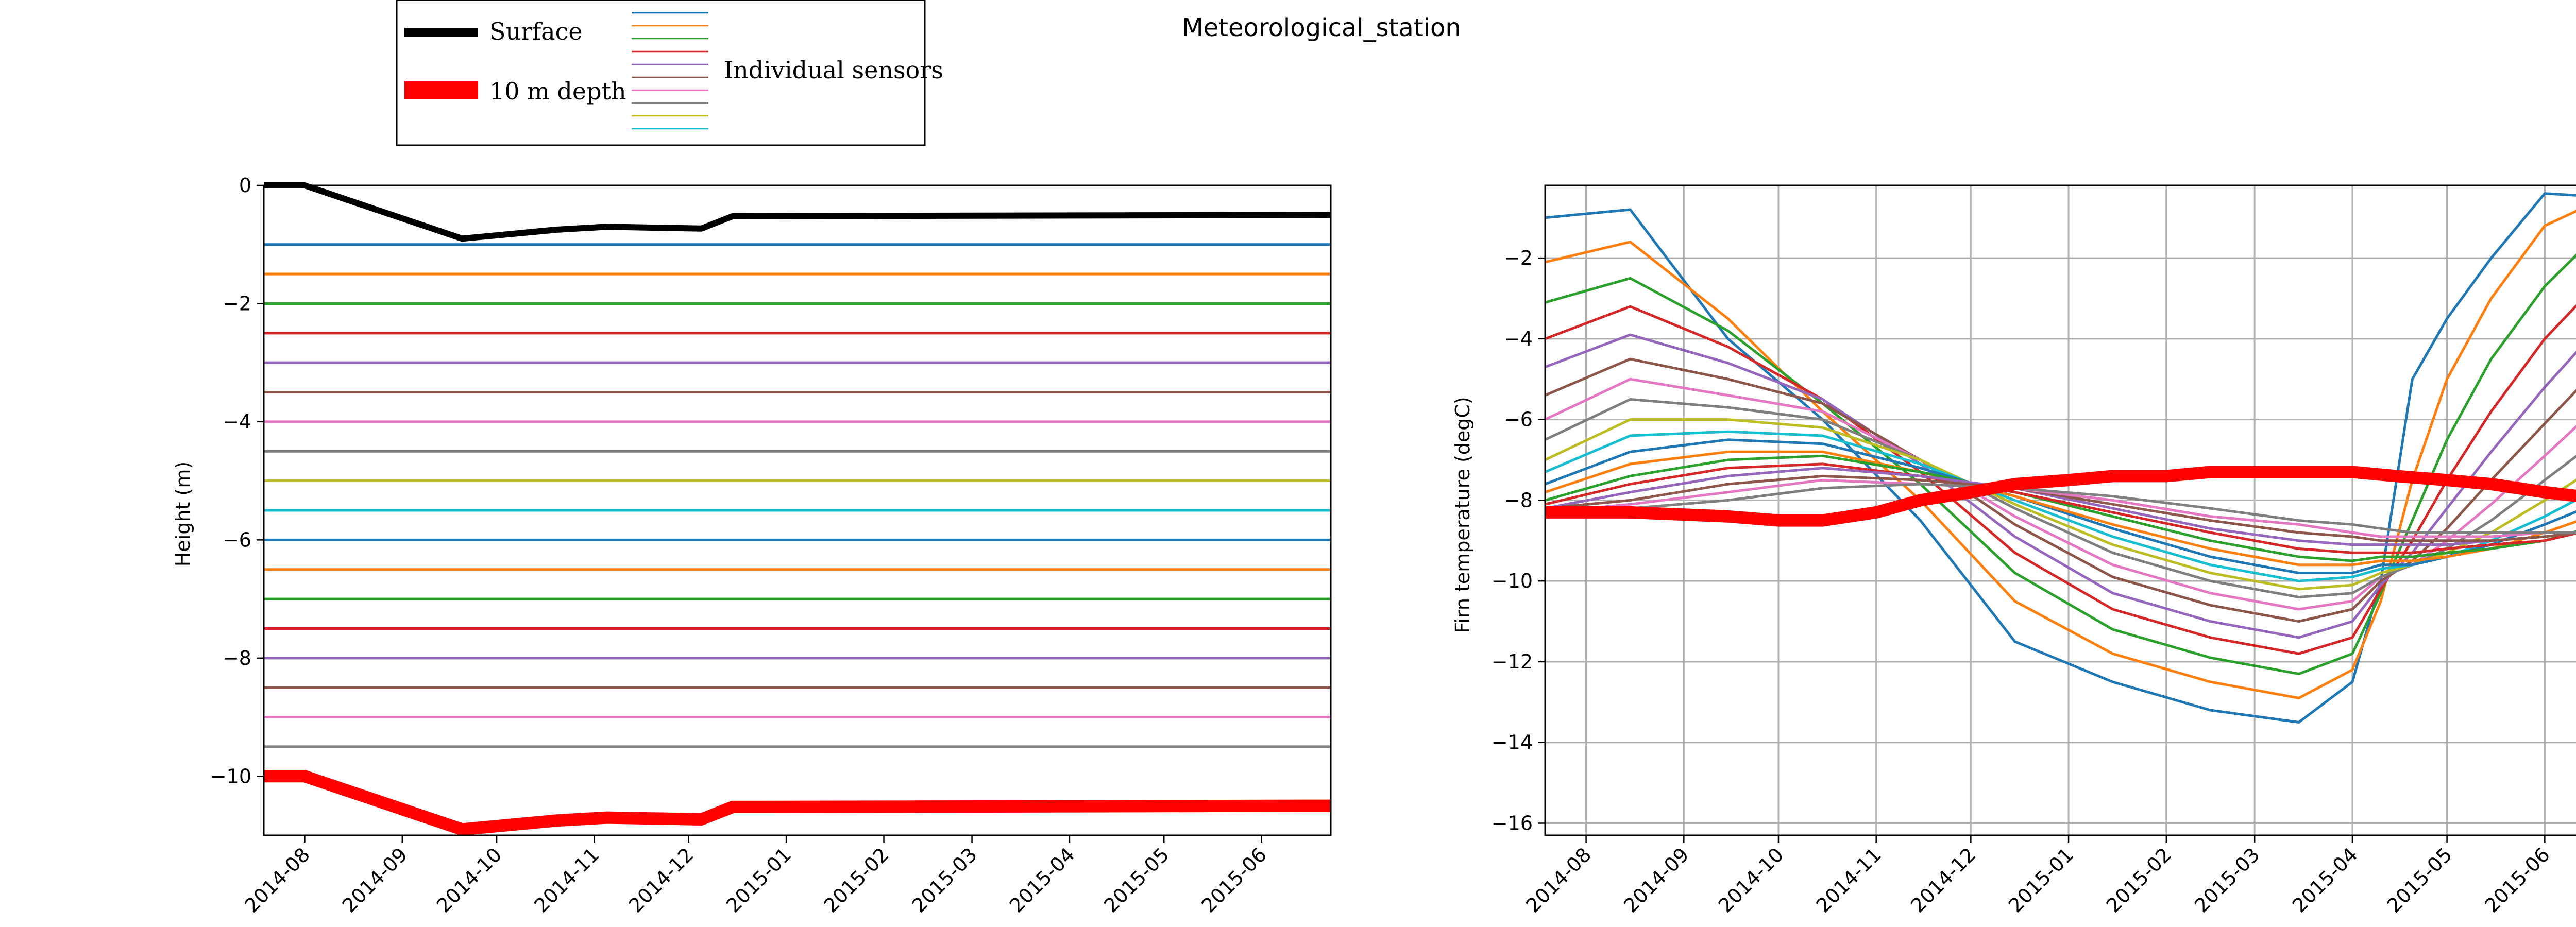  I want to click on height-x-tick-label: 2015-04, so click(1042, 880).